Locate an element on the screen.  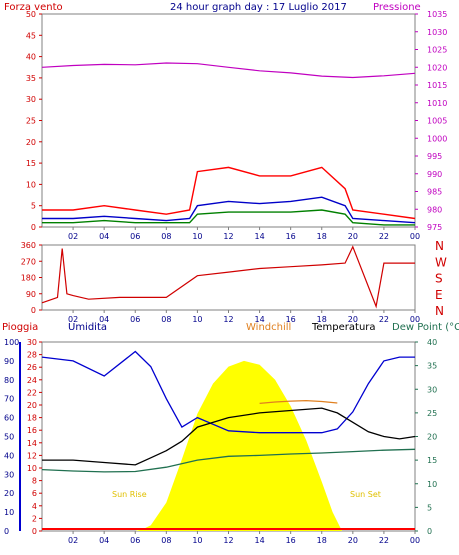
rain-ytick-label: 24 is located at coordinates (32, 380).